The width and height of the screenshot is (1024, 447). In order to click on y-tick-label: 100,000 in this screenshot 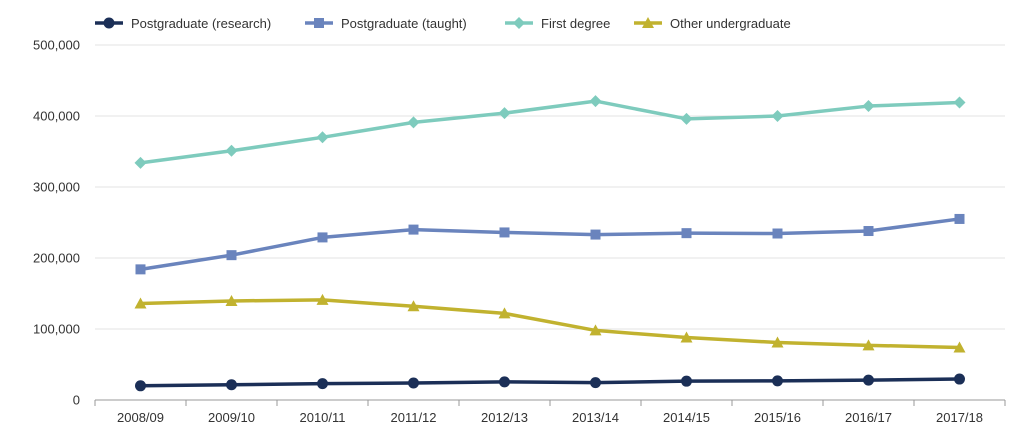, I will do `click(56, 329)`.